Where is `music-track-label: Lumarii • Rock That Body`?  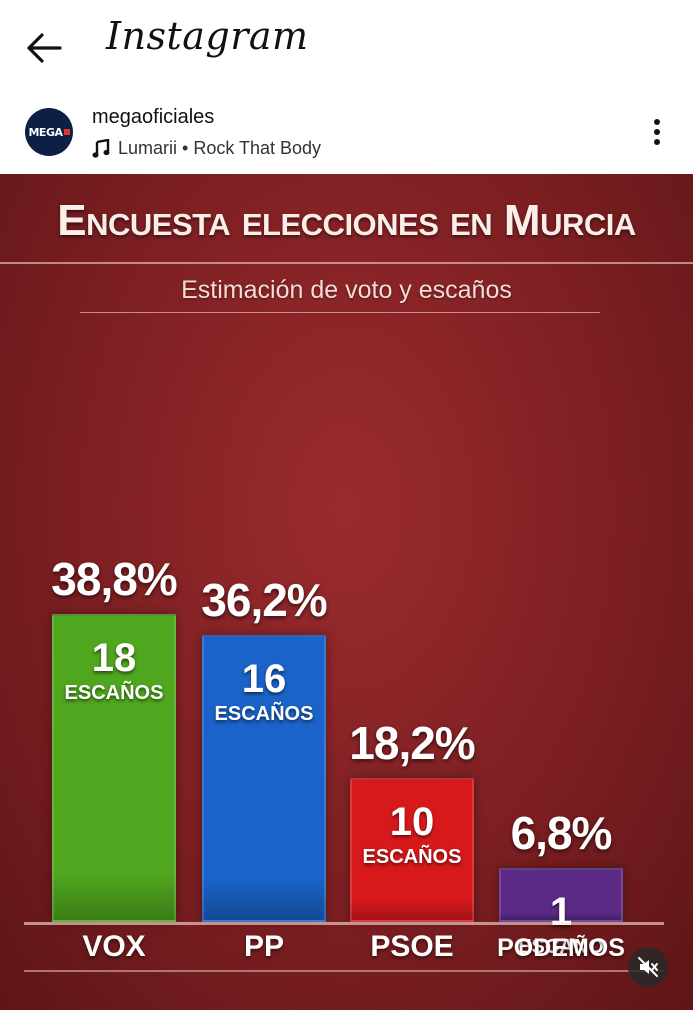
music-track-label: Lumarii • Rock That Body is located at coordinates (220, 148).